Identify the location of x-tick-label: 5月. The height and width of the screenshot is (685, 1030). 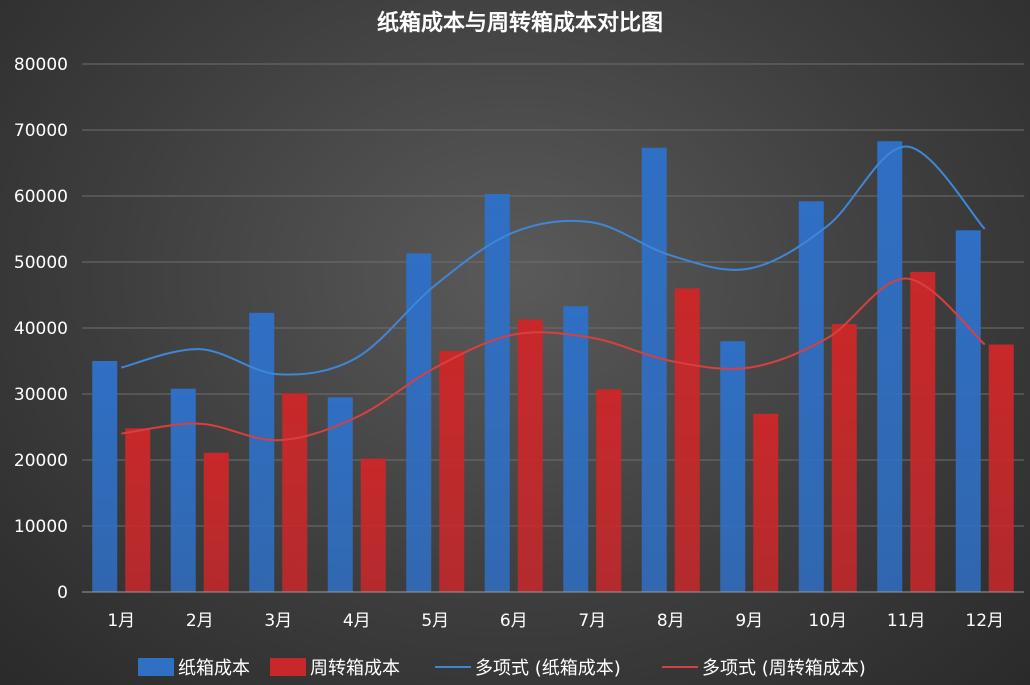
(435, 621).